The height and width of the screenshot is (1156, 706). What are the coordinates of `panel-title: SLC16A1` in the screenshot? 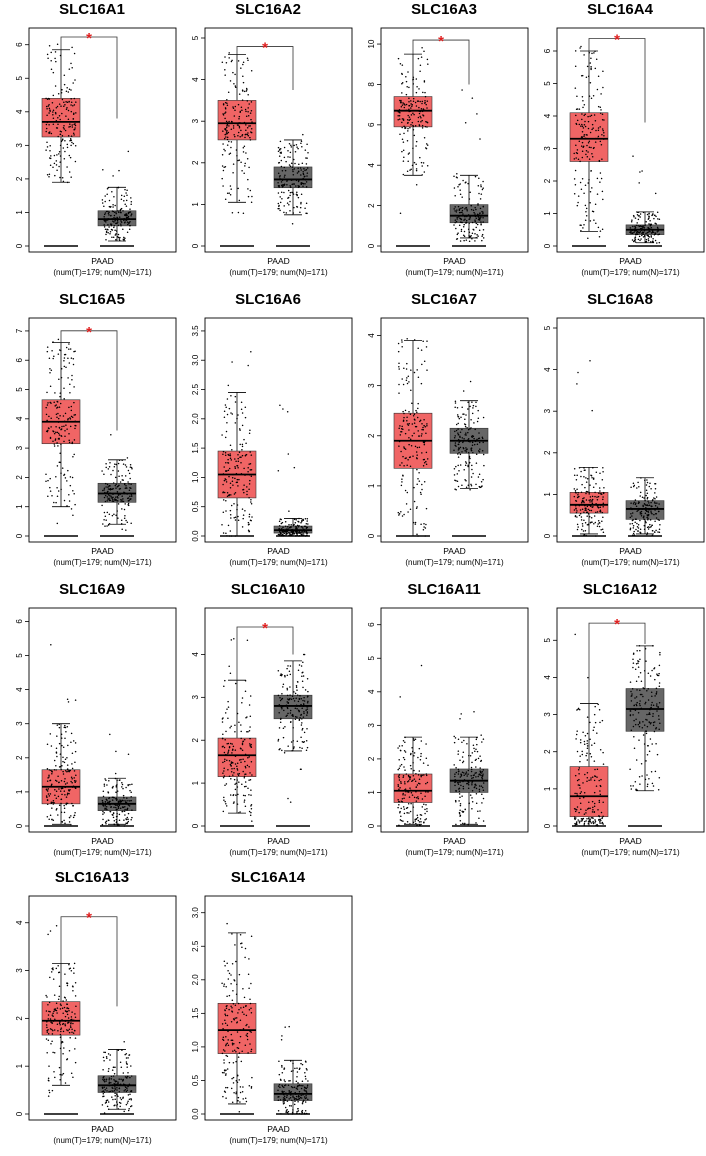 It's located at (92, 10).